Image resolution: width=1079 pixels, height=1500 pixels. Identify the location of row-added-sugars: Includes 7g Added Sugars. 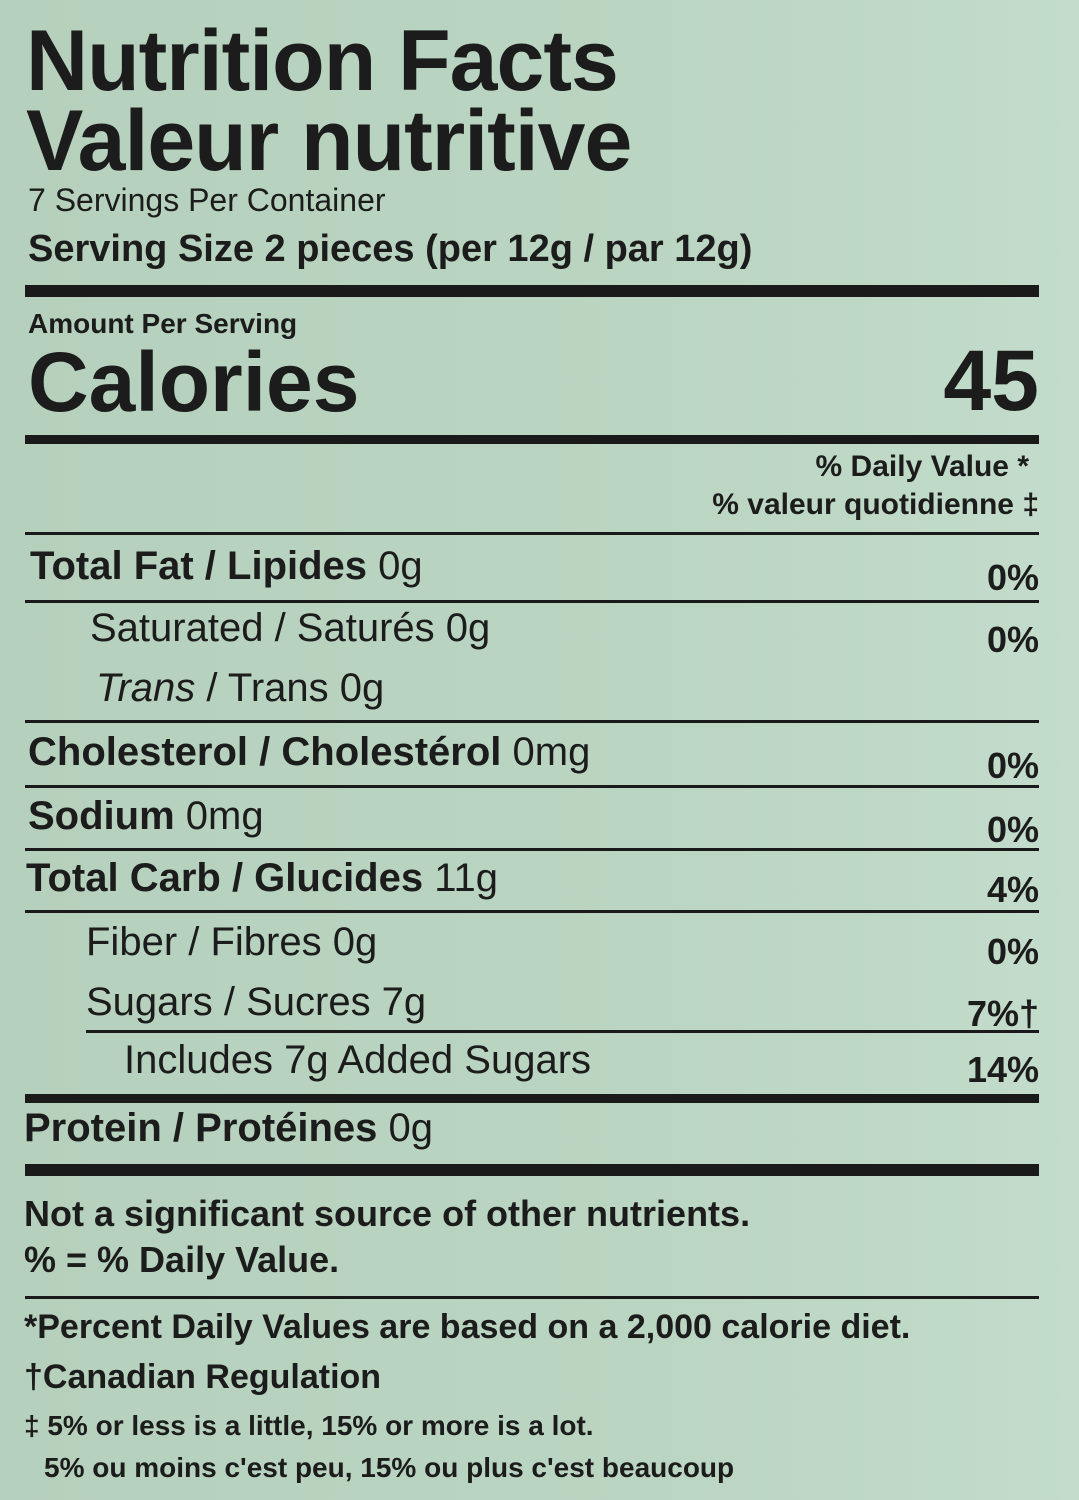
(358, 1060).